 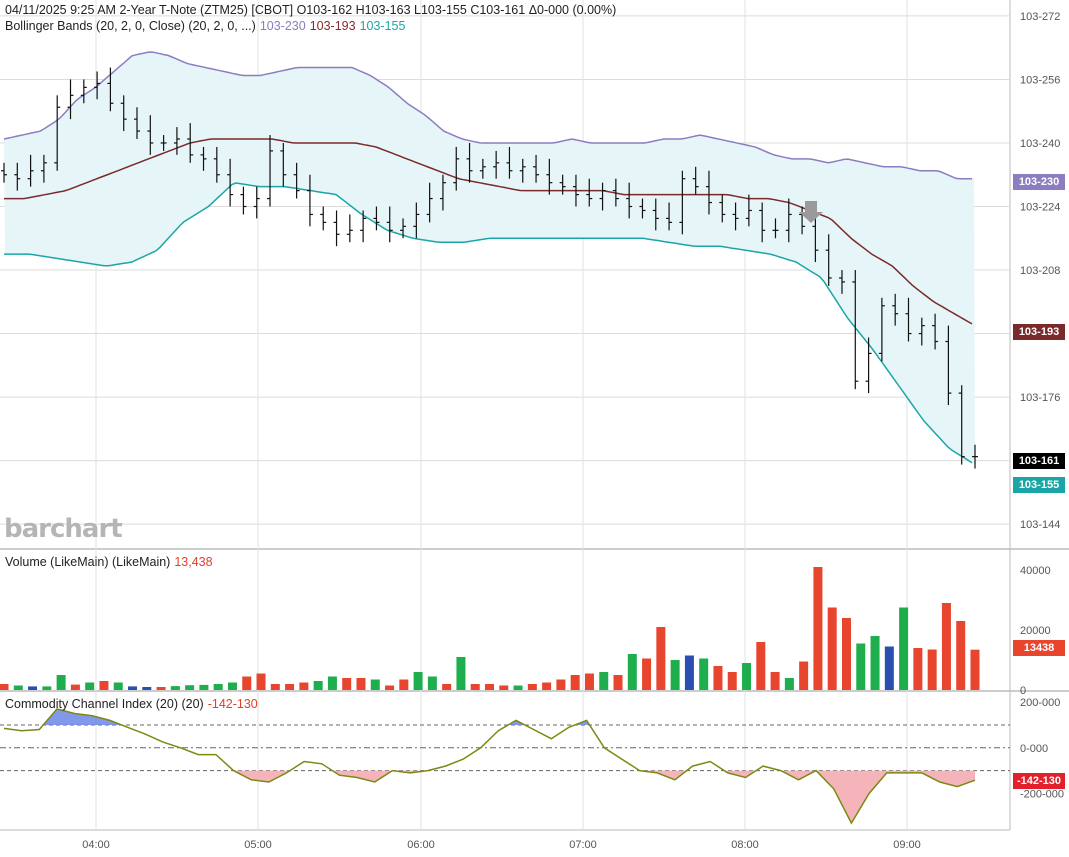 What do you see at coordinates (1040, 208) in the screenshot?
I see `price-tick-label: 103-224` at bounding box center [1040, 208].